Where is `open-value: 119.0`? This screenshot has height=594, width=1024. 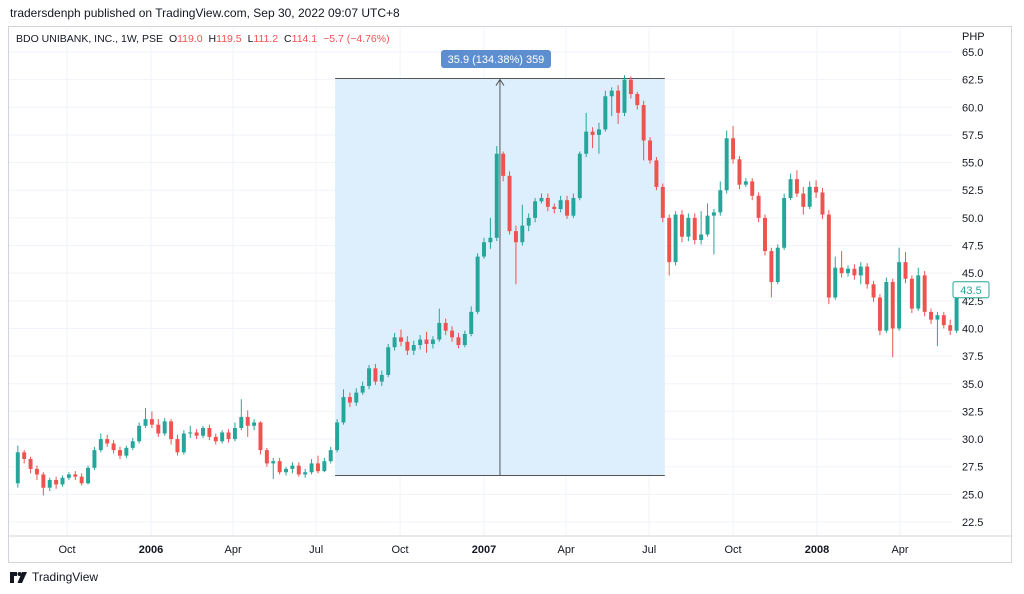 open-value: 119.0 is located at coordinates (190, 39).